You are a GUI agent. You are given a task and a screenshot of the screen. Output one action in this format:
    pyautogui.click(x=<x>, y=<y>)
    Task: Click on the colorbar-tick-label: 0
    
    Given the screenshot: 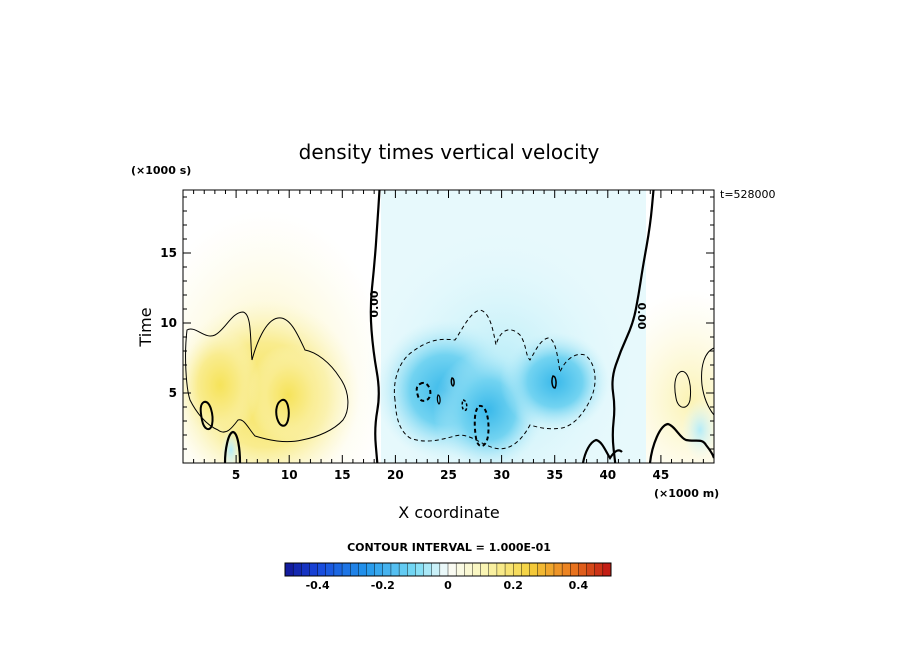 What is the action you would take?
    pyautogui.click(x=448, y=585)
    